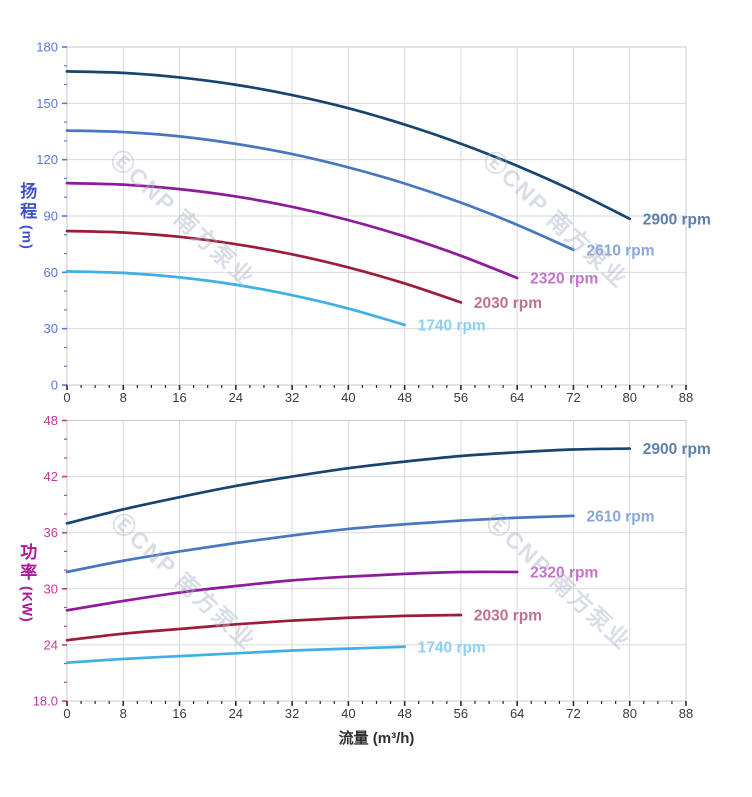 The width and height of the screenshot is (752, 797). What do you see at coordinates (54, 385) in the screenshot?
I see `y-tick-label: 0` at bounding box center [54, 385].